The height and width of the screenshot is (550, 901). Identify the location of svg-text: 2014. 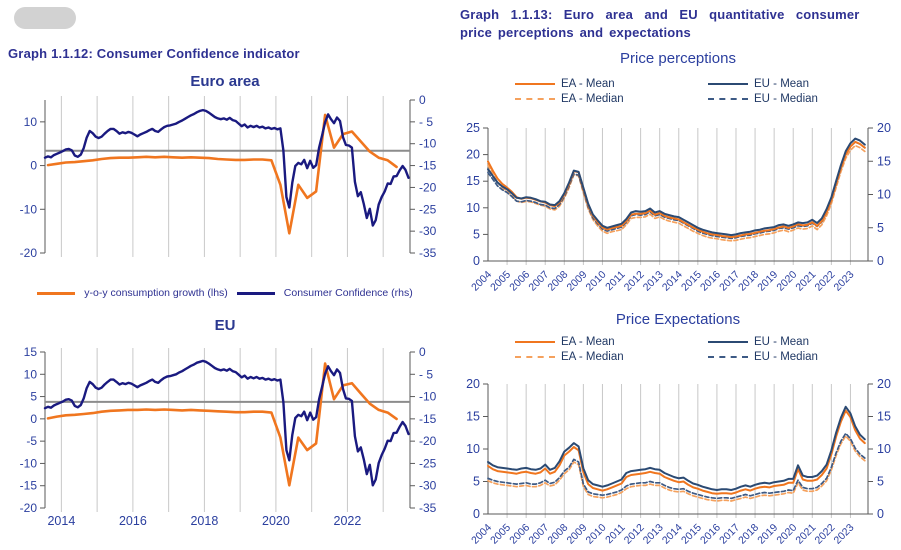
(61, 521).